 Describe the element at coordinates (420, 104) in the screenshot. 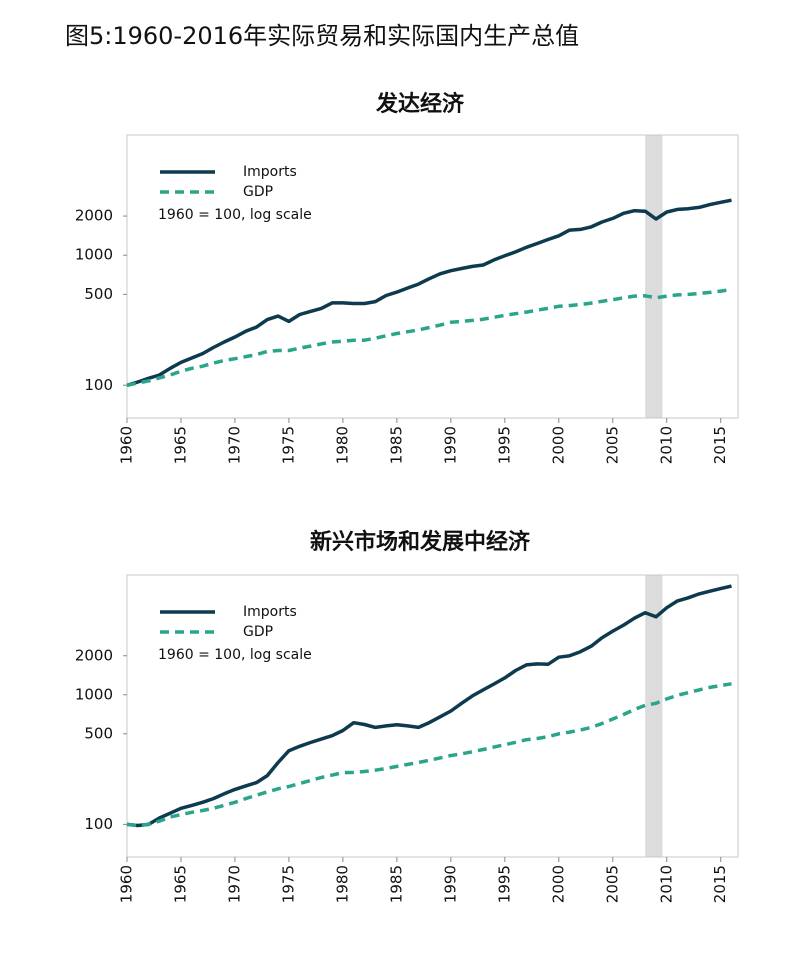

I see `chart-title: 发达经济` at that location.